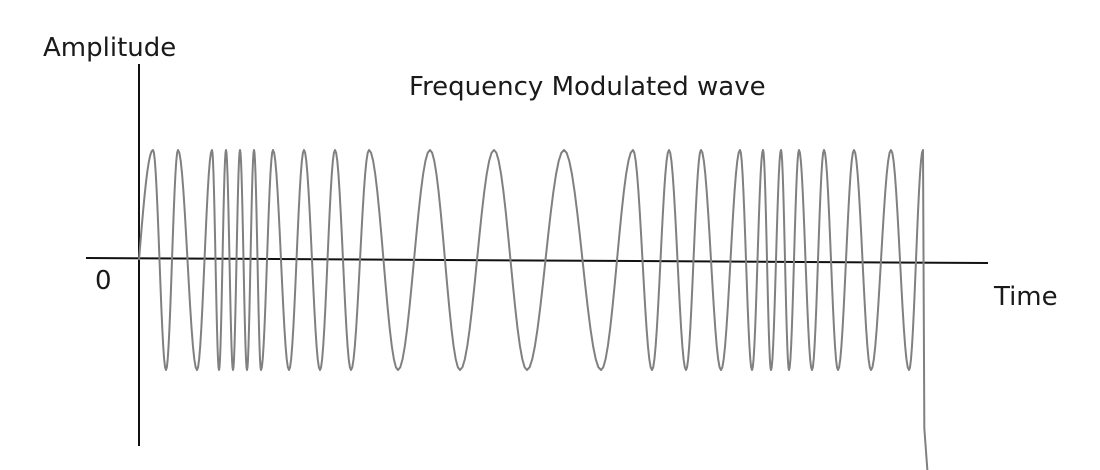 The image size is (1100, 470). Describe the element at coordinates (1025, 297) in the screenshot. I see `x-axis-label: Time` at that location.